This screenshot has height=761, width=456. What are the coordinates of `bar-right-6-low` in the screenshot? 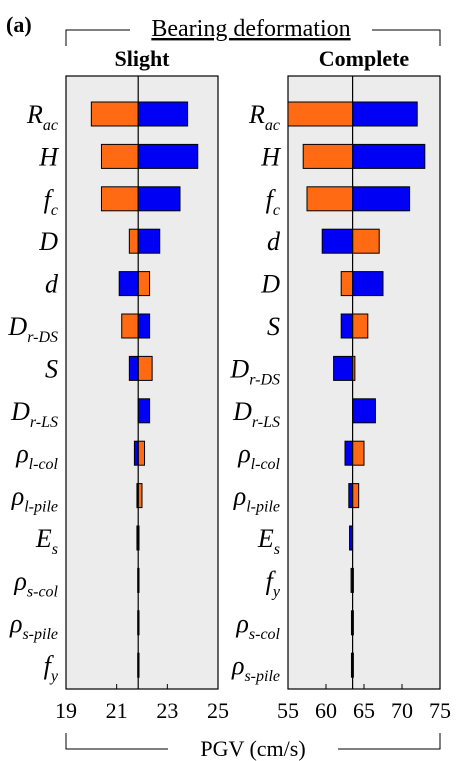 It's located at (343, 368).